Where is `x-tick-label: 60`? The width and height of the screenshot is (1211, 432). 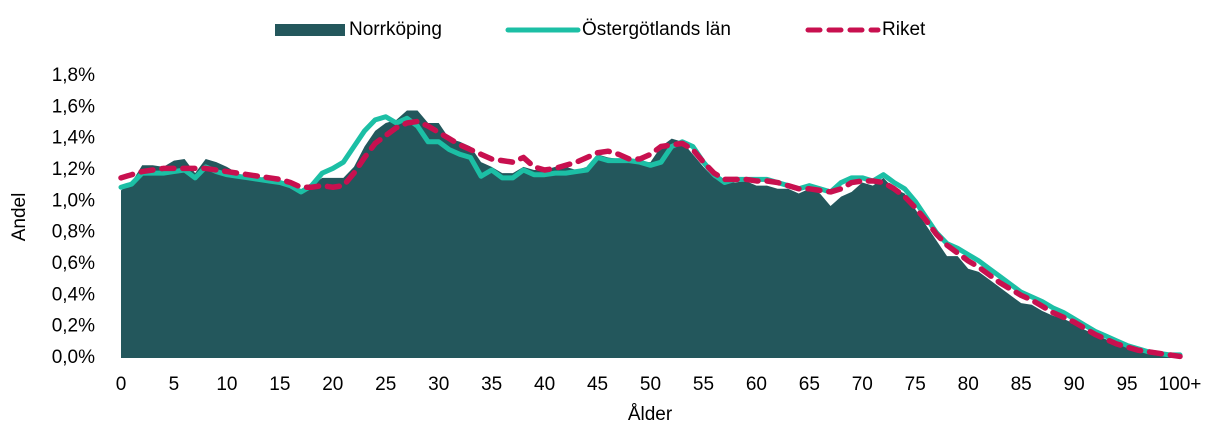 x-tick-label: 60 is located at coordinates (756, 384).